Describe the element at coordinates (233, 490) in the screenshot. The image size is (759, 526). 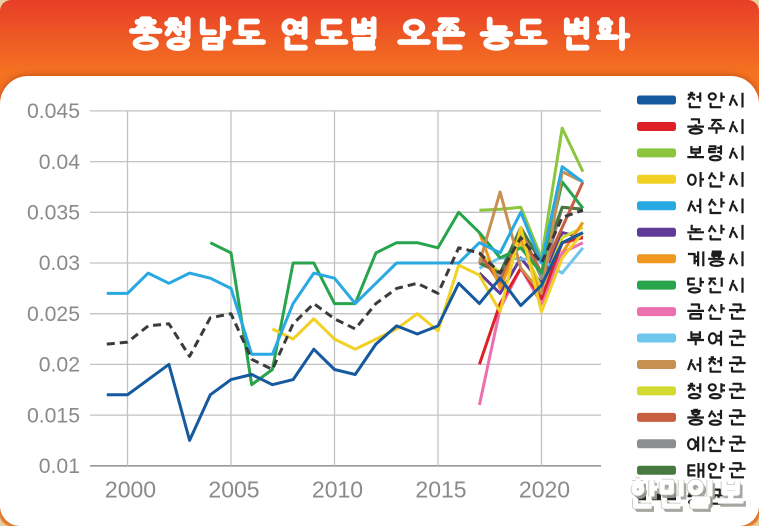
I see `svg-text: 2005` at that location.